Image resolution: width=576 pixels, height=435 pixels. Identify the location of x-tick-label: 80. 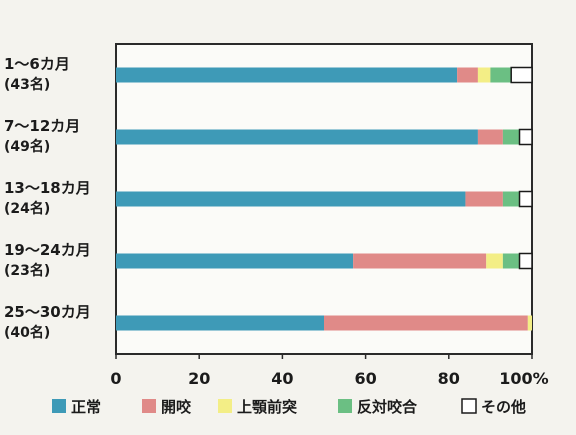
(449, 378).